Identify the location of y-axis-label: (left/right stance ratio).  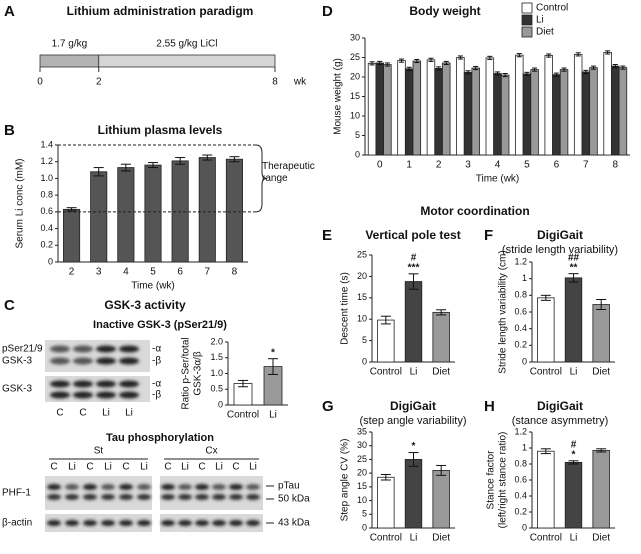
(503, 480).